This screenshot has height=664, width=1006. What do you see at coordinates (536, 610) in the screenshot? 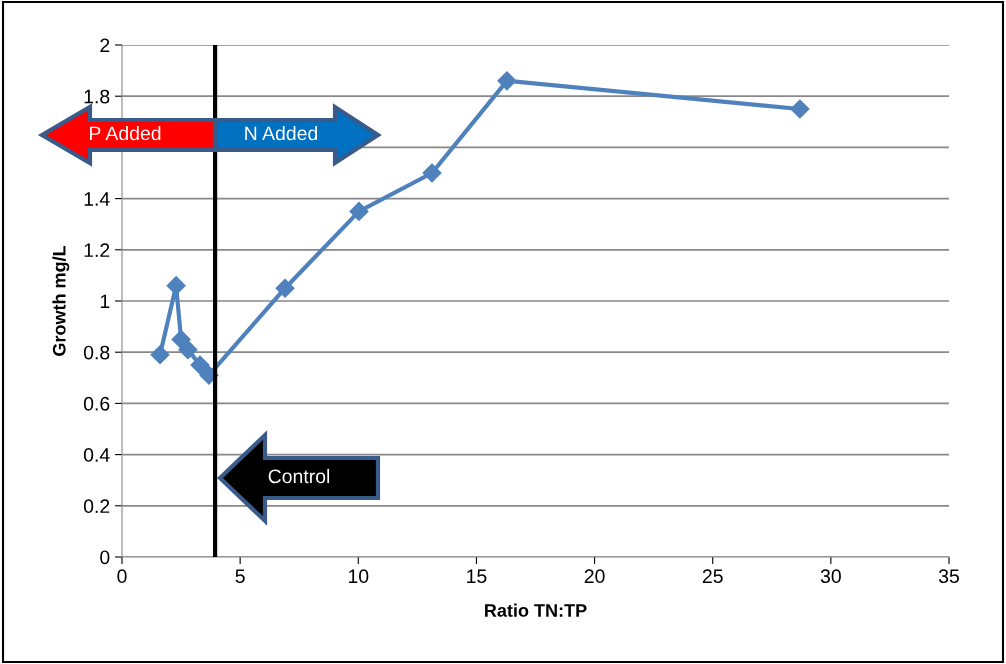
I see `x-axis-title: Ratio TN:TP` at bounding box center [536, 610].